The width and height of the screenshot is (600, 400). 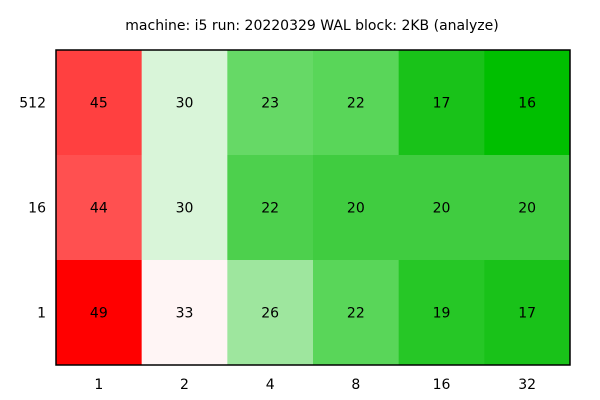 I want to click on x-tick-label: 8, so click(x=355, y=385).